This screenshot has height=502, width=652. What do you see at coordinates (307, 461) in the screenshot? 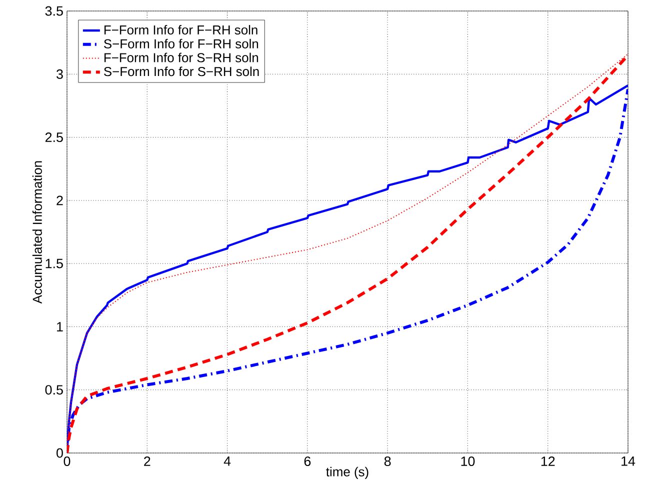
I see `x-tick-label: 6` at bounding box center [307, 461].